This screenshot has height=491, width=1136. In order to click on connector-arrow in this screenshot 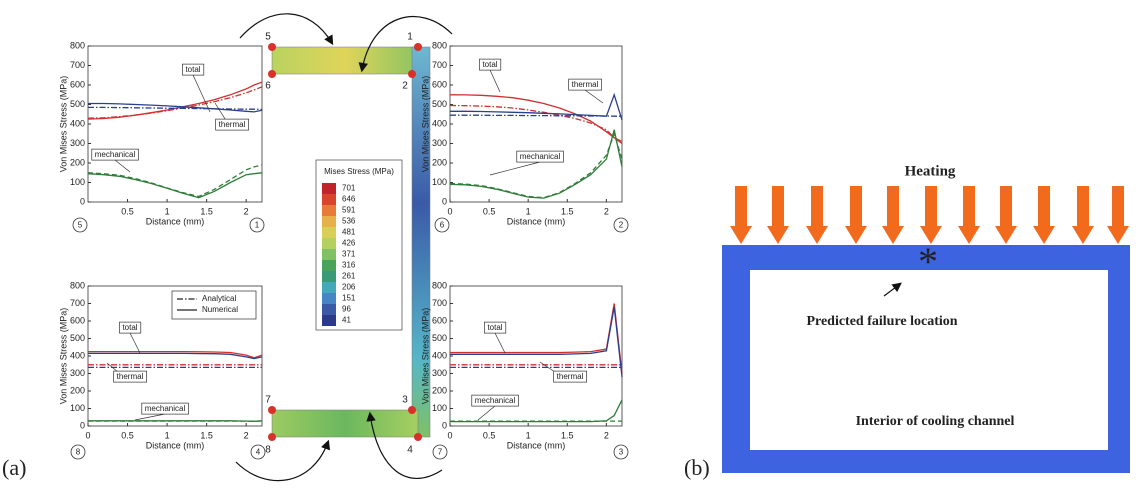, I will do `click(404, 445)`.